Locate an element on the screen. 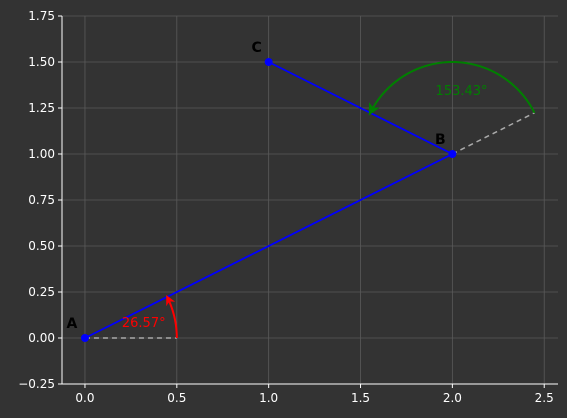  segment-line is located at coordinates (360, 108).